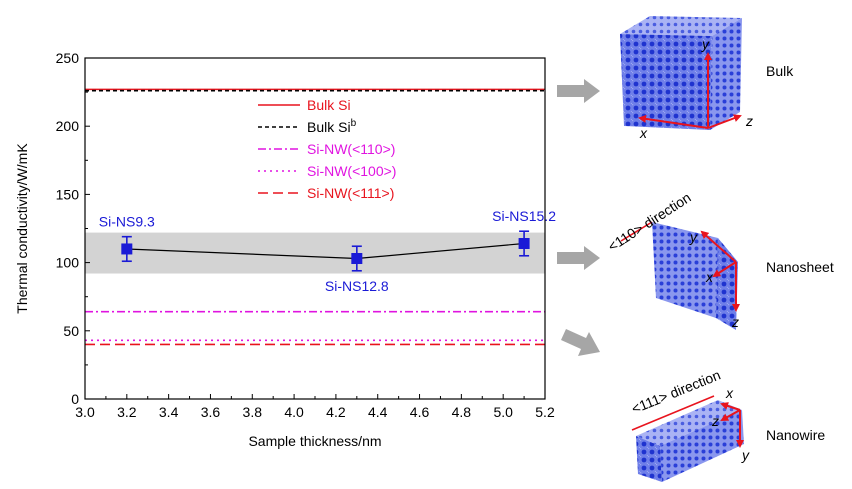  I want to click on nanosheet-axis-y: y, so click(693, 237).